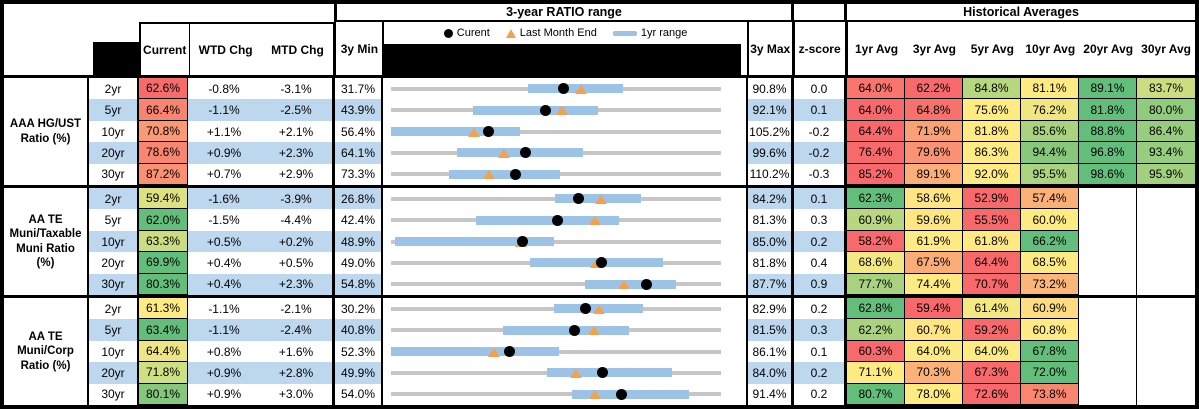 The width and height of the screenshot is (1199, 409). What do you see at coordinates (113, 131) in the screenshot?
I see `tenor-cell: 10yr` at bounding box center [113, 131].